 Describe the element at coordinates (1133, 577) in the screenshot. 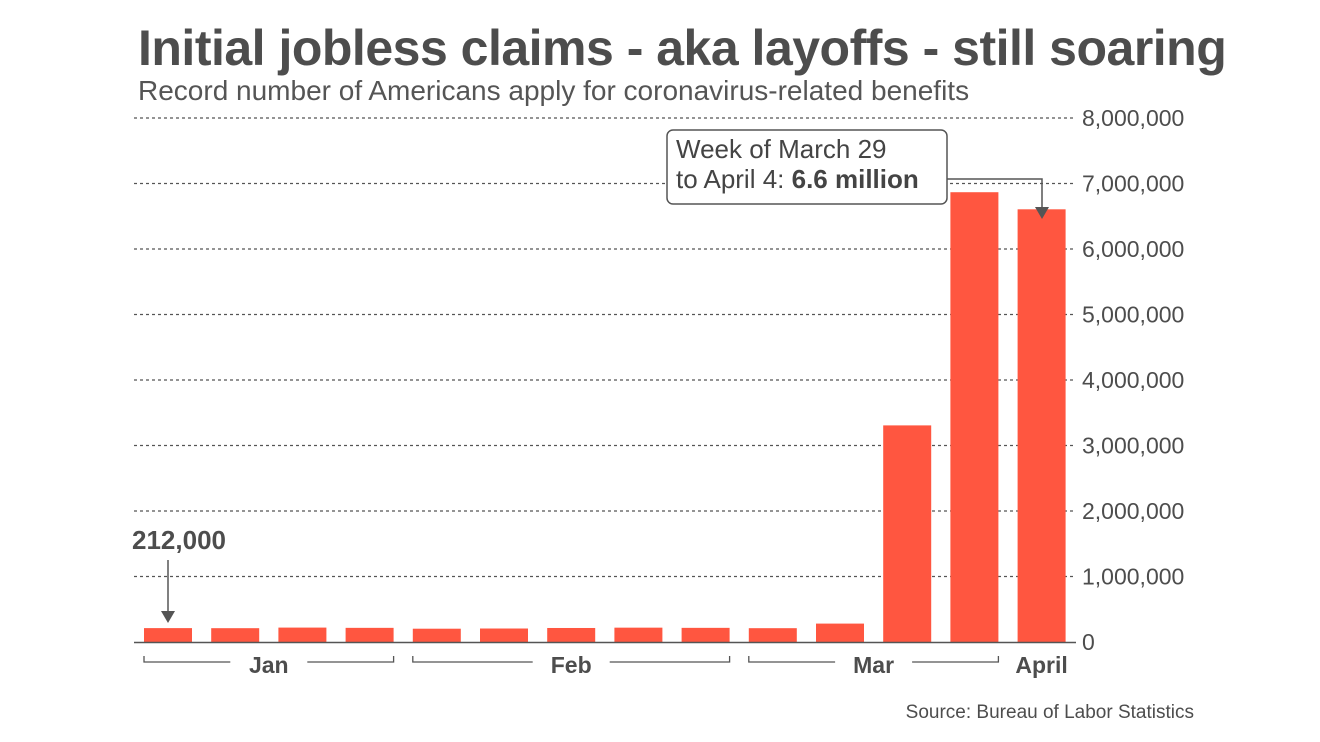

I see `y-tick-label: 1,000,000` at that location.